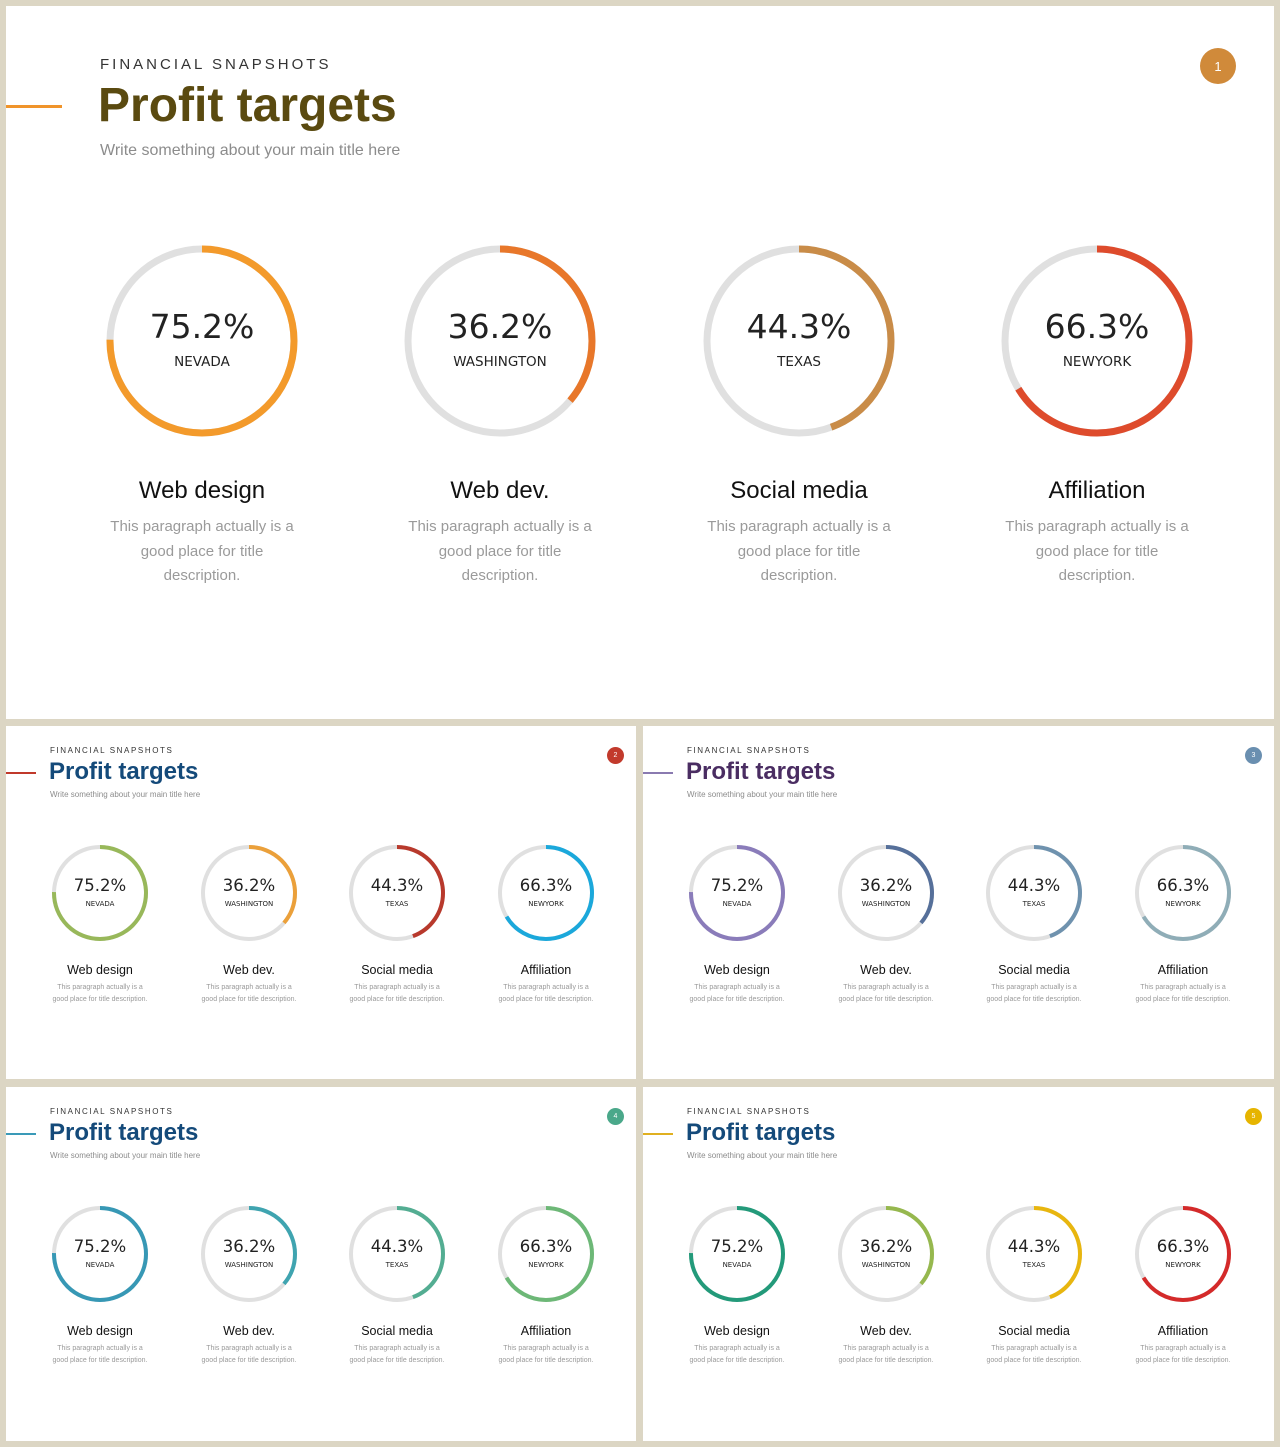 The height and width of the screenshot is (1447, 1280). I want to click on page-number-badge: 1, so click(1218, 66).